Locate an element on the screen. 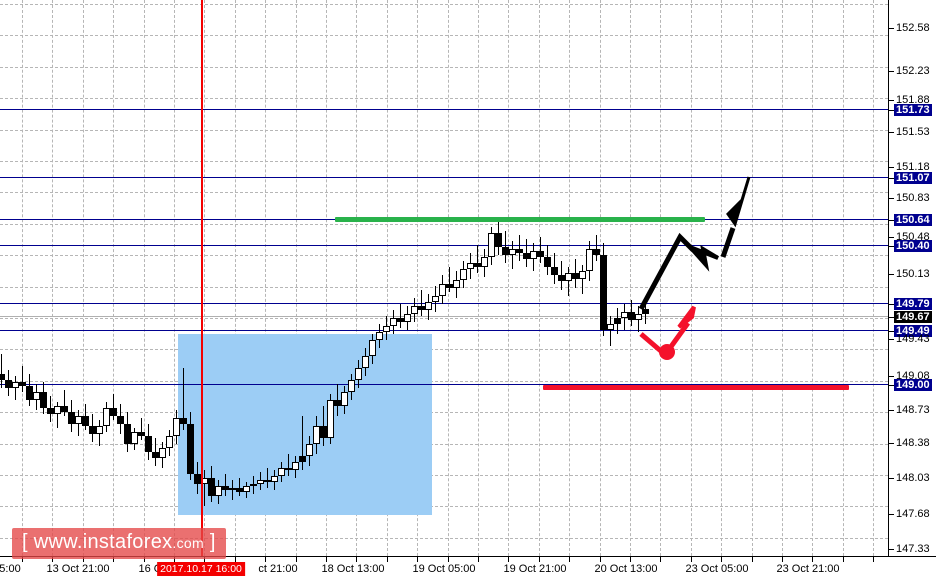  price-axis-label: 150.64 is located at coordinates (913, 220).